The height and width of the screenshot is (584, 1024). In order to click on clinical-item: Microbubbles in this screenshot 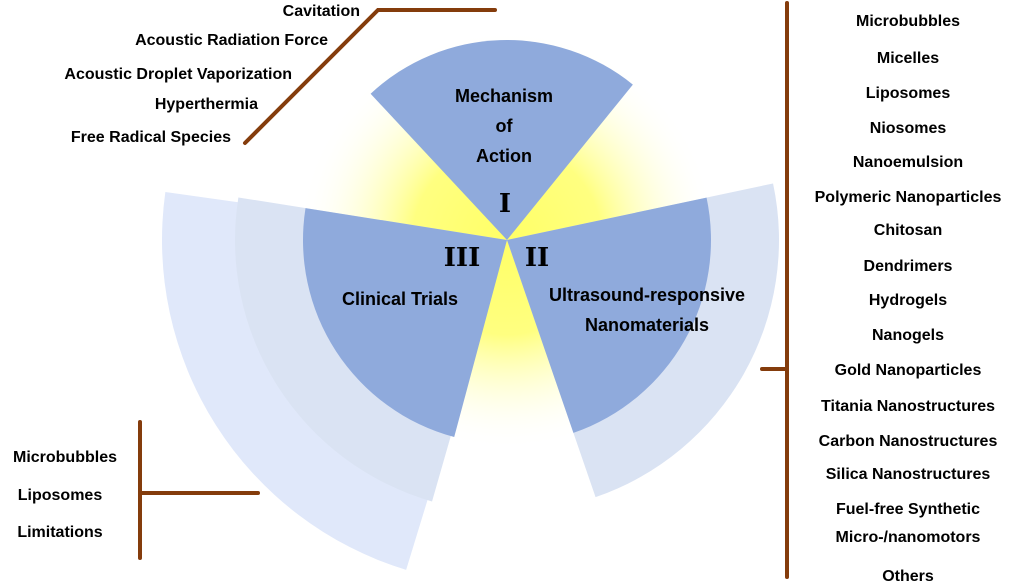, I will do `click(65, 457)`.